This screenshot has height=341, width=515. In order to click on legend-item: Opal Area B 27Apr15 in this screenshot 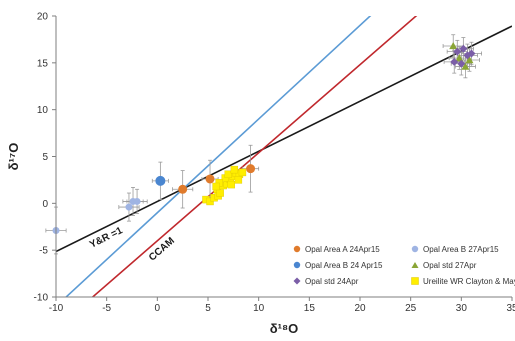, I will do `click(455, 249)`.